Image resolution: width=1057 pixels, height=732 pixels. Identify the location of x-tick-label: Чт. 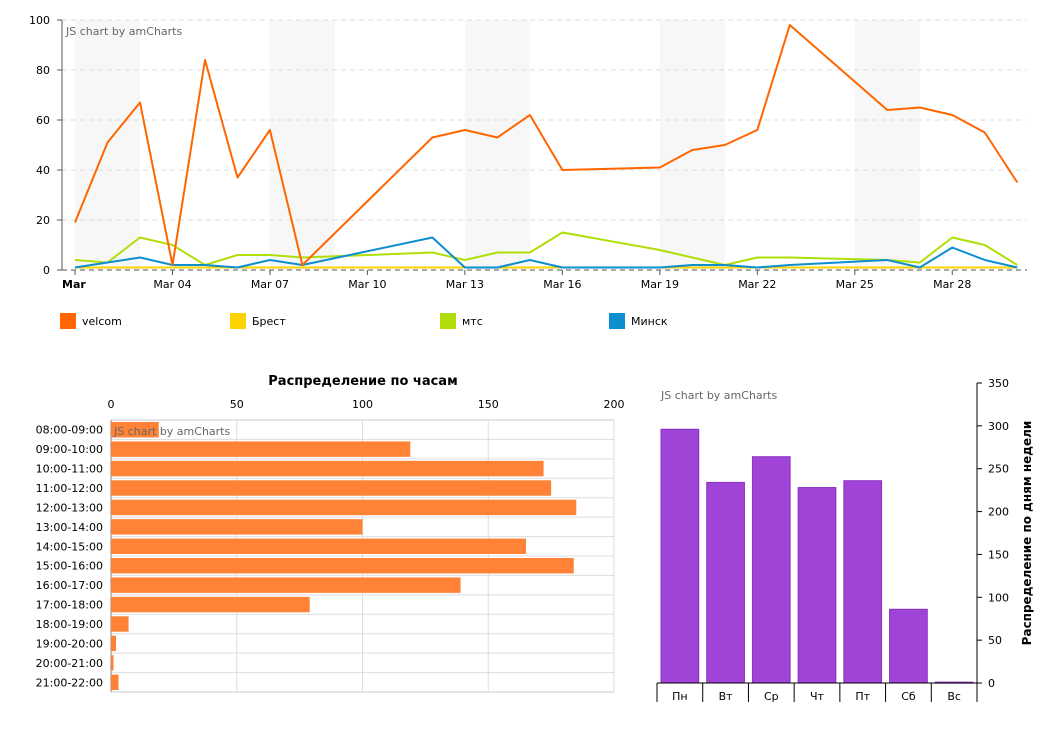
(817, 696).